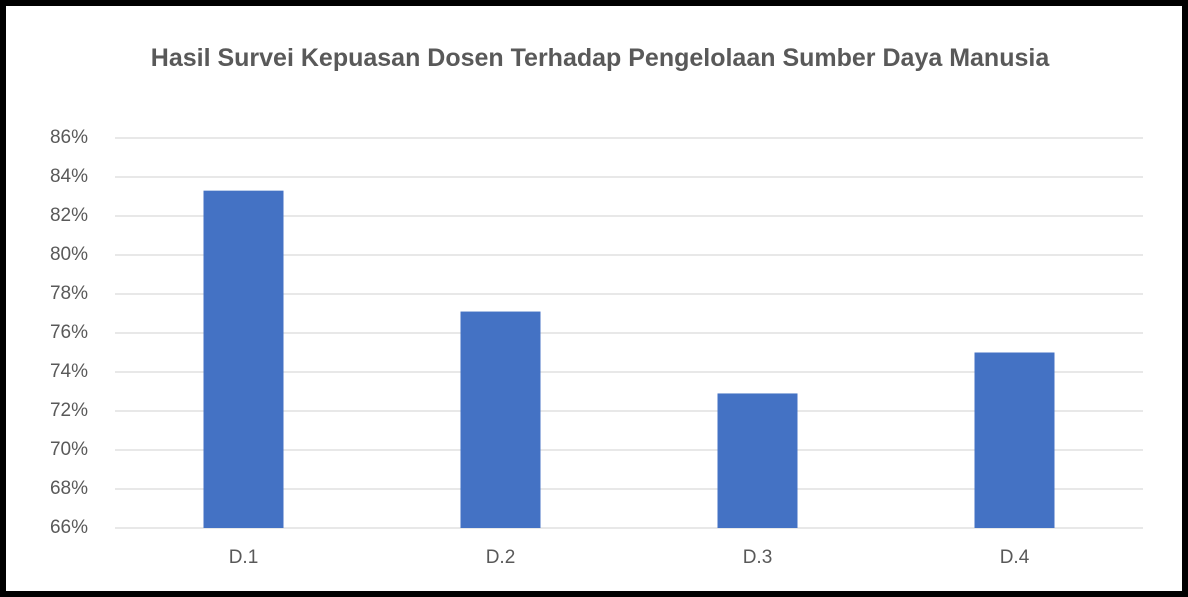 The image size is (1188, 597). What do you see at coordinates (244, 557) in the screenshot?
I see `x-tick-label: D.1` at bounding box center [244, 557].